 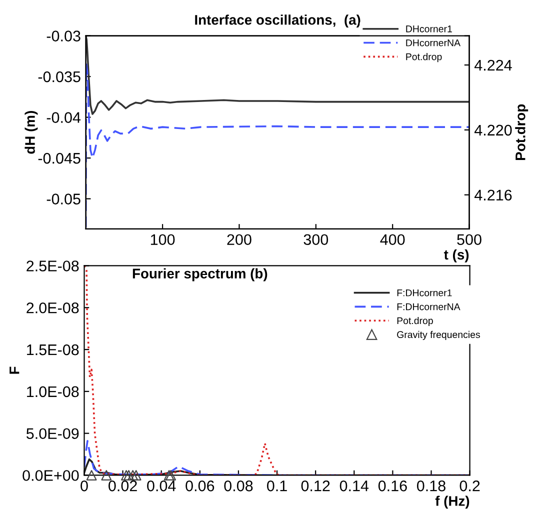 I want to click on x-tick-label: 500, so click(x=469, y=240).